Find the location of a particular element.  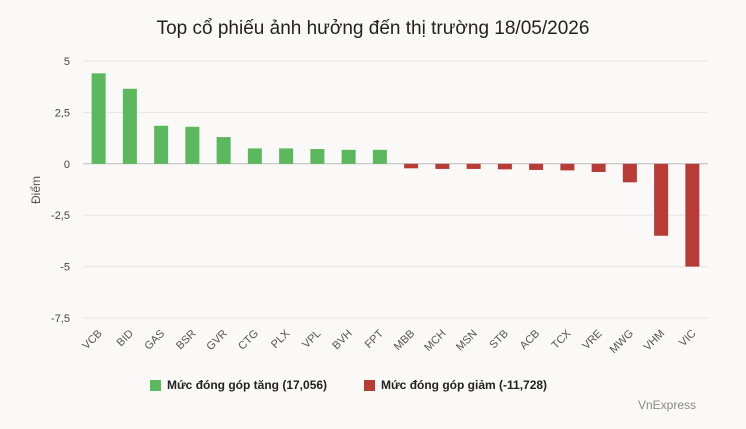

x-tick-label: MCH is located at coordinates (435, 341).